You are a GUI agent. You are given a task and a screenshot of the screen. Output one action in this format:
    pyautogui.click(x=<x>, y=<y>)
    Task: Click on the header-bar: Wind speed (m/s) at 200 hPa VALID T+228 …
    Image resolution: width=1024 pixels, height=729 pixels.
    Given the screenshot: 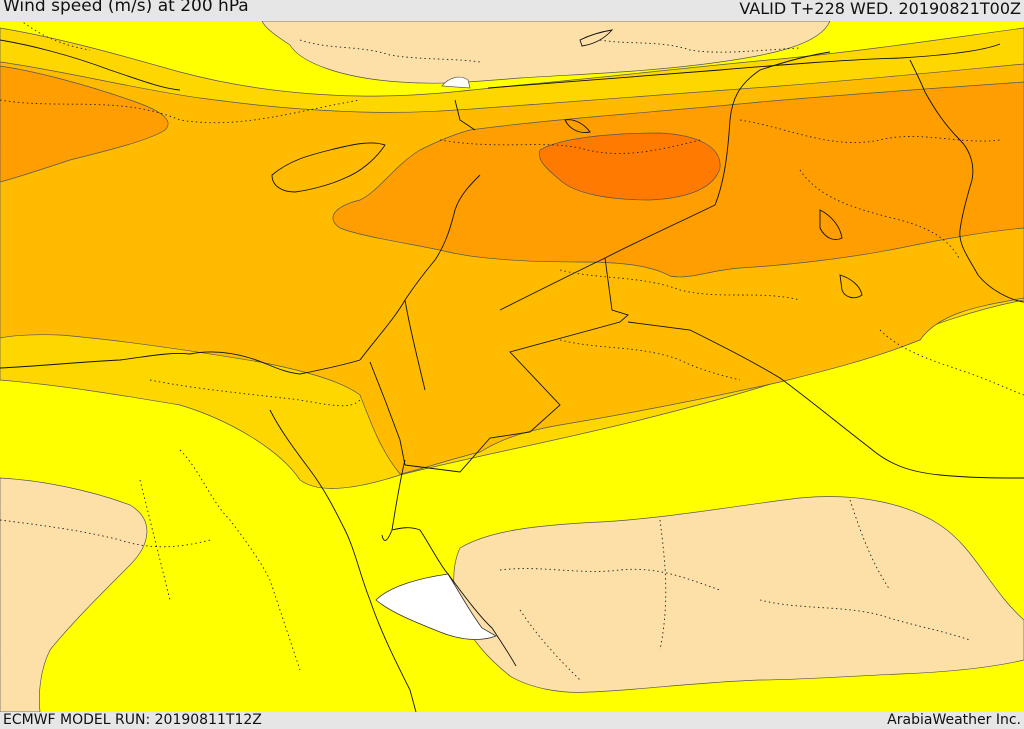 What is the action you would take?
    pyautogui.click(x=512, y=10)
    